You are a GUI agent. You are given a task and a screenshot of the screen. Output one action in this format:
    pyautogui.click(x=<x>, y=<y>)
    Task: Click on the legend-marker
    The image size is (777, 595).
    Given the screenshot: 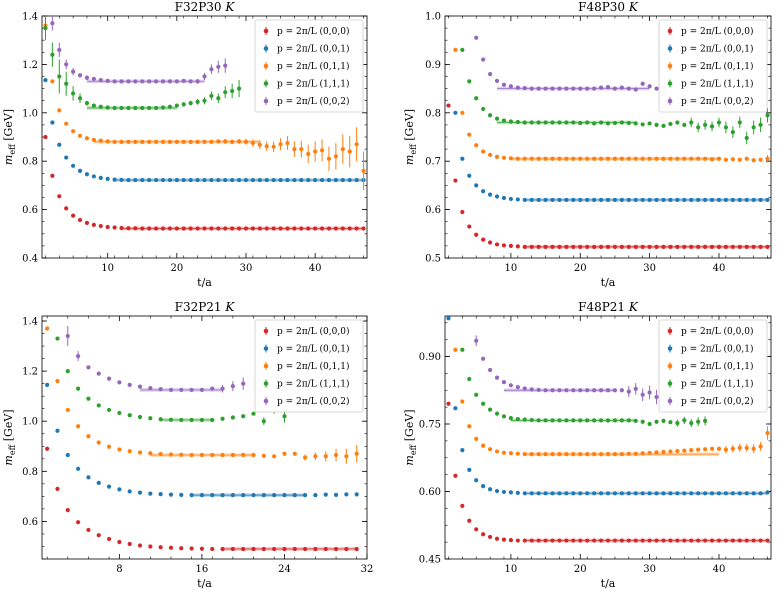 What is the action you would take?
    pyautogui.click(x=266, y=401)
    